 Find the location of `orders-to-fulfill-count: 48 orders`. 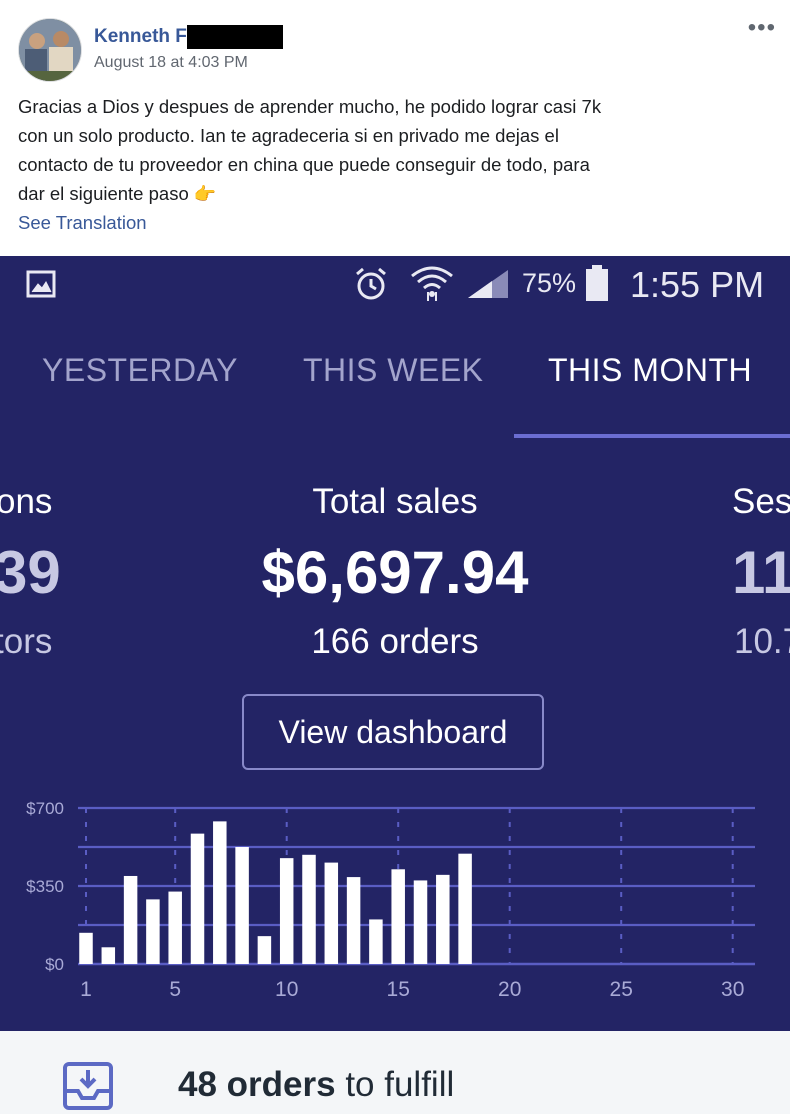

orders-to-fulfill-count: 48 orders is located at coordinates (257, 1084).